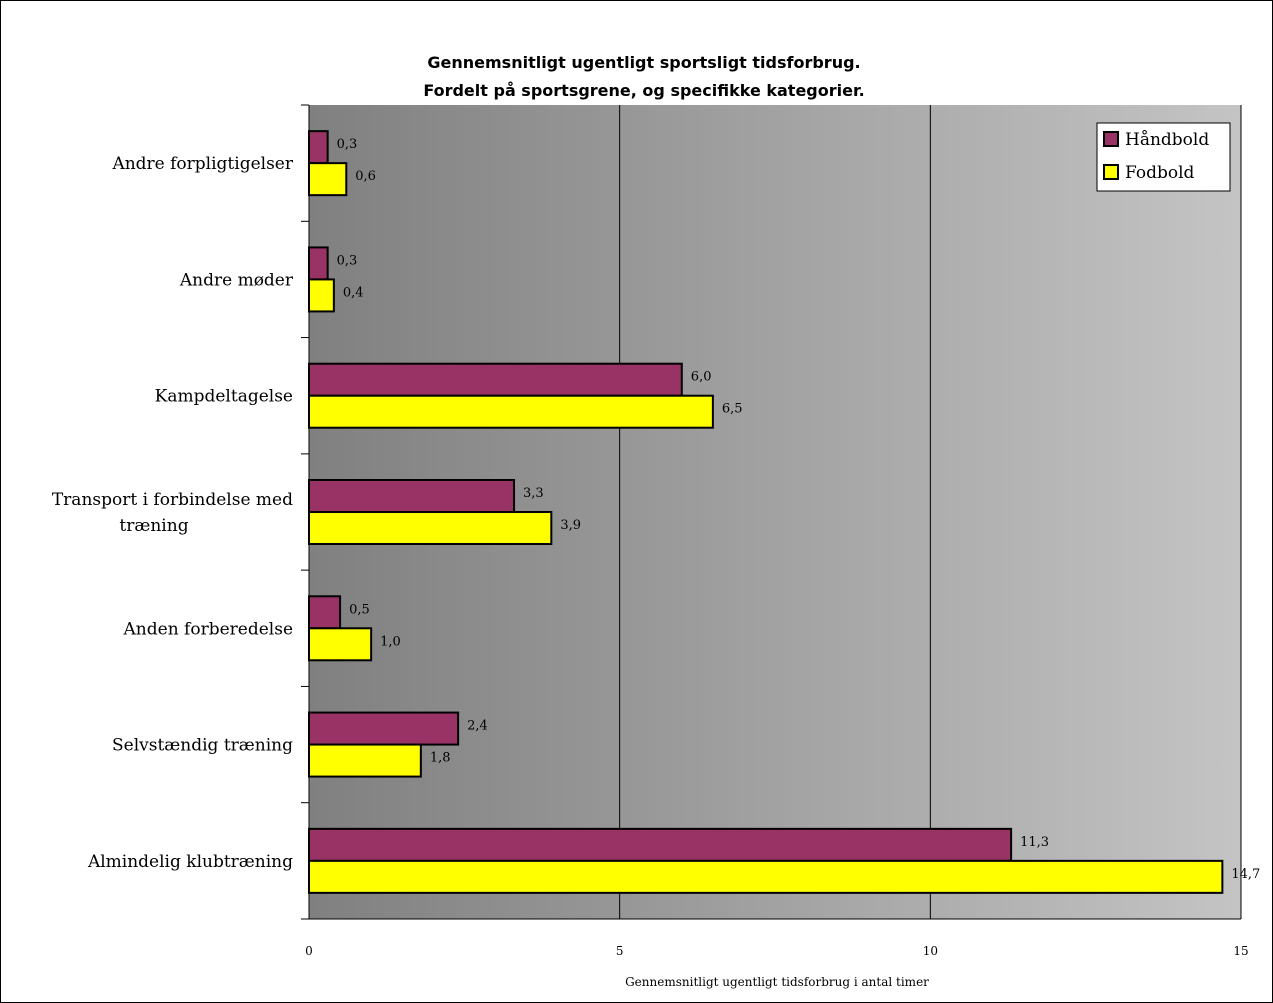 The height and width of the screenshot is (1003, 1273). I want to click on data-label: 0,4, so click(353, 292).